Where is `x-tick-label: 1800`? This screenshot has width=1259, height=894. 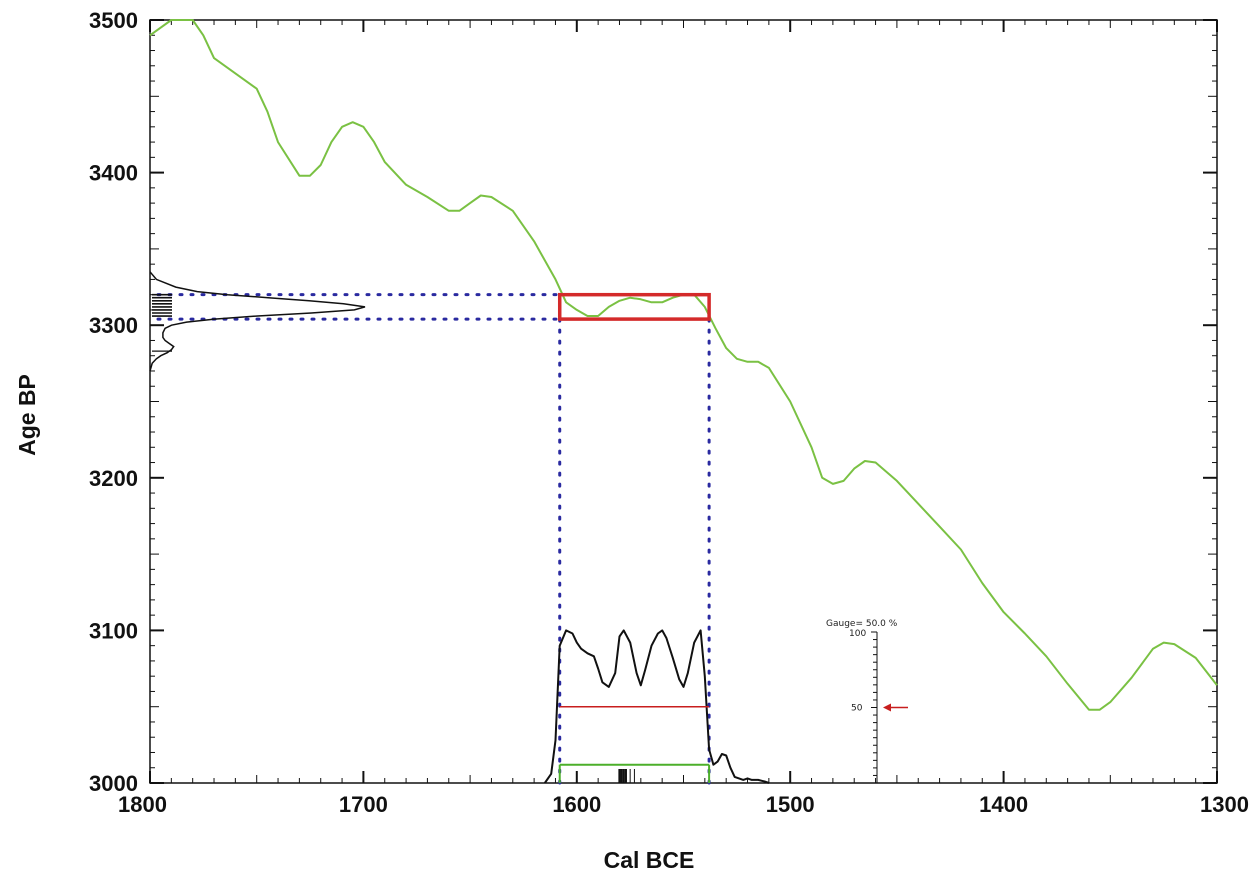
x-tick-label: 1800 is located at coordinates (142, 804).